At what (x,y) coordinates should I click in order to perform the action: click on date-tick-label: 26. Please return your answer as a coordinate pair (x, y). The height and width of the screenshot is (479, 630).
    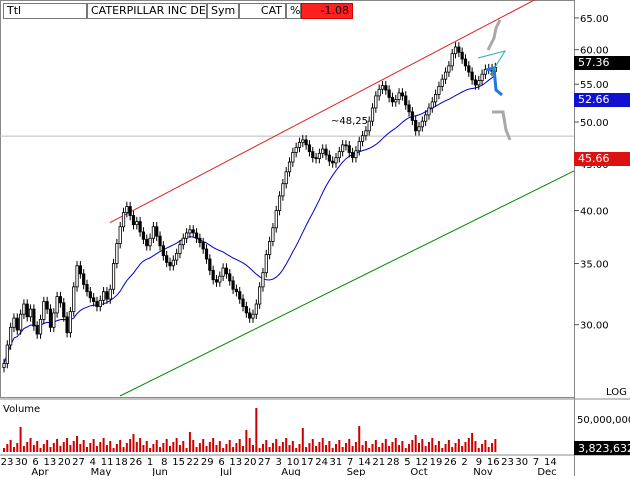
    Looking at the image, I should click on (135, 462).